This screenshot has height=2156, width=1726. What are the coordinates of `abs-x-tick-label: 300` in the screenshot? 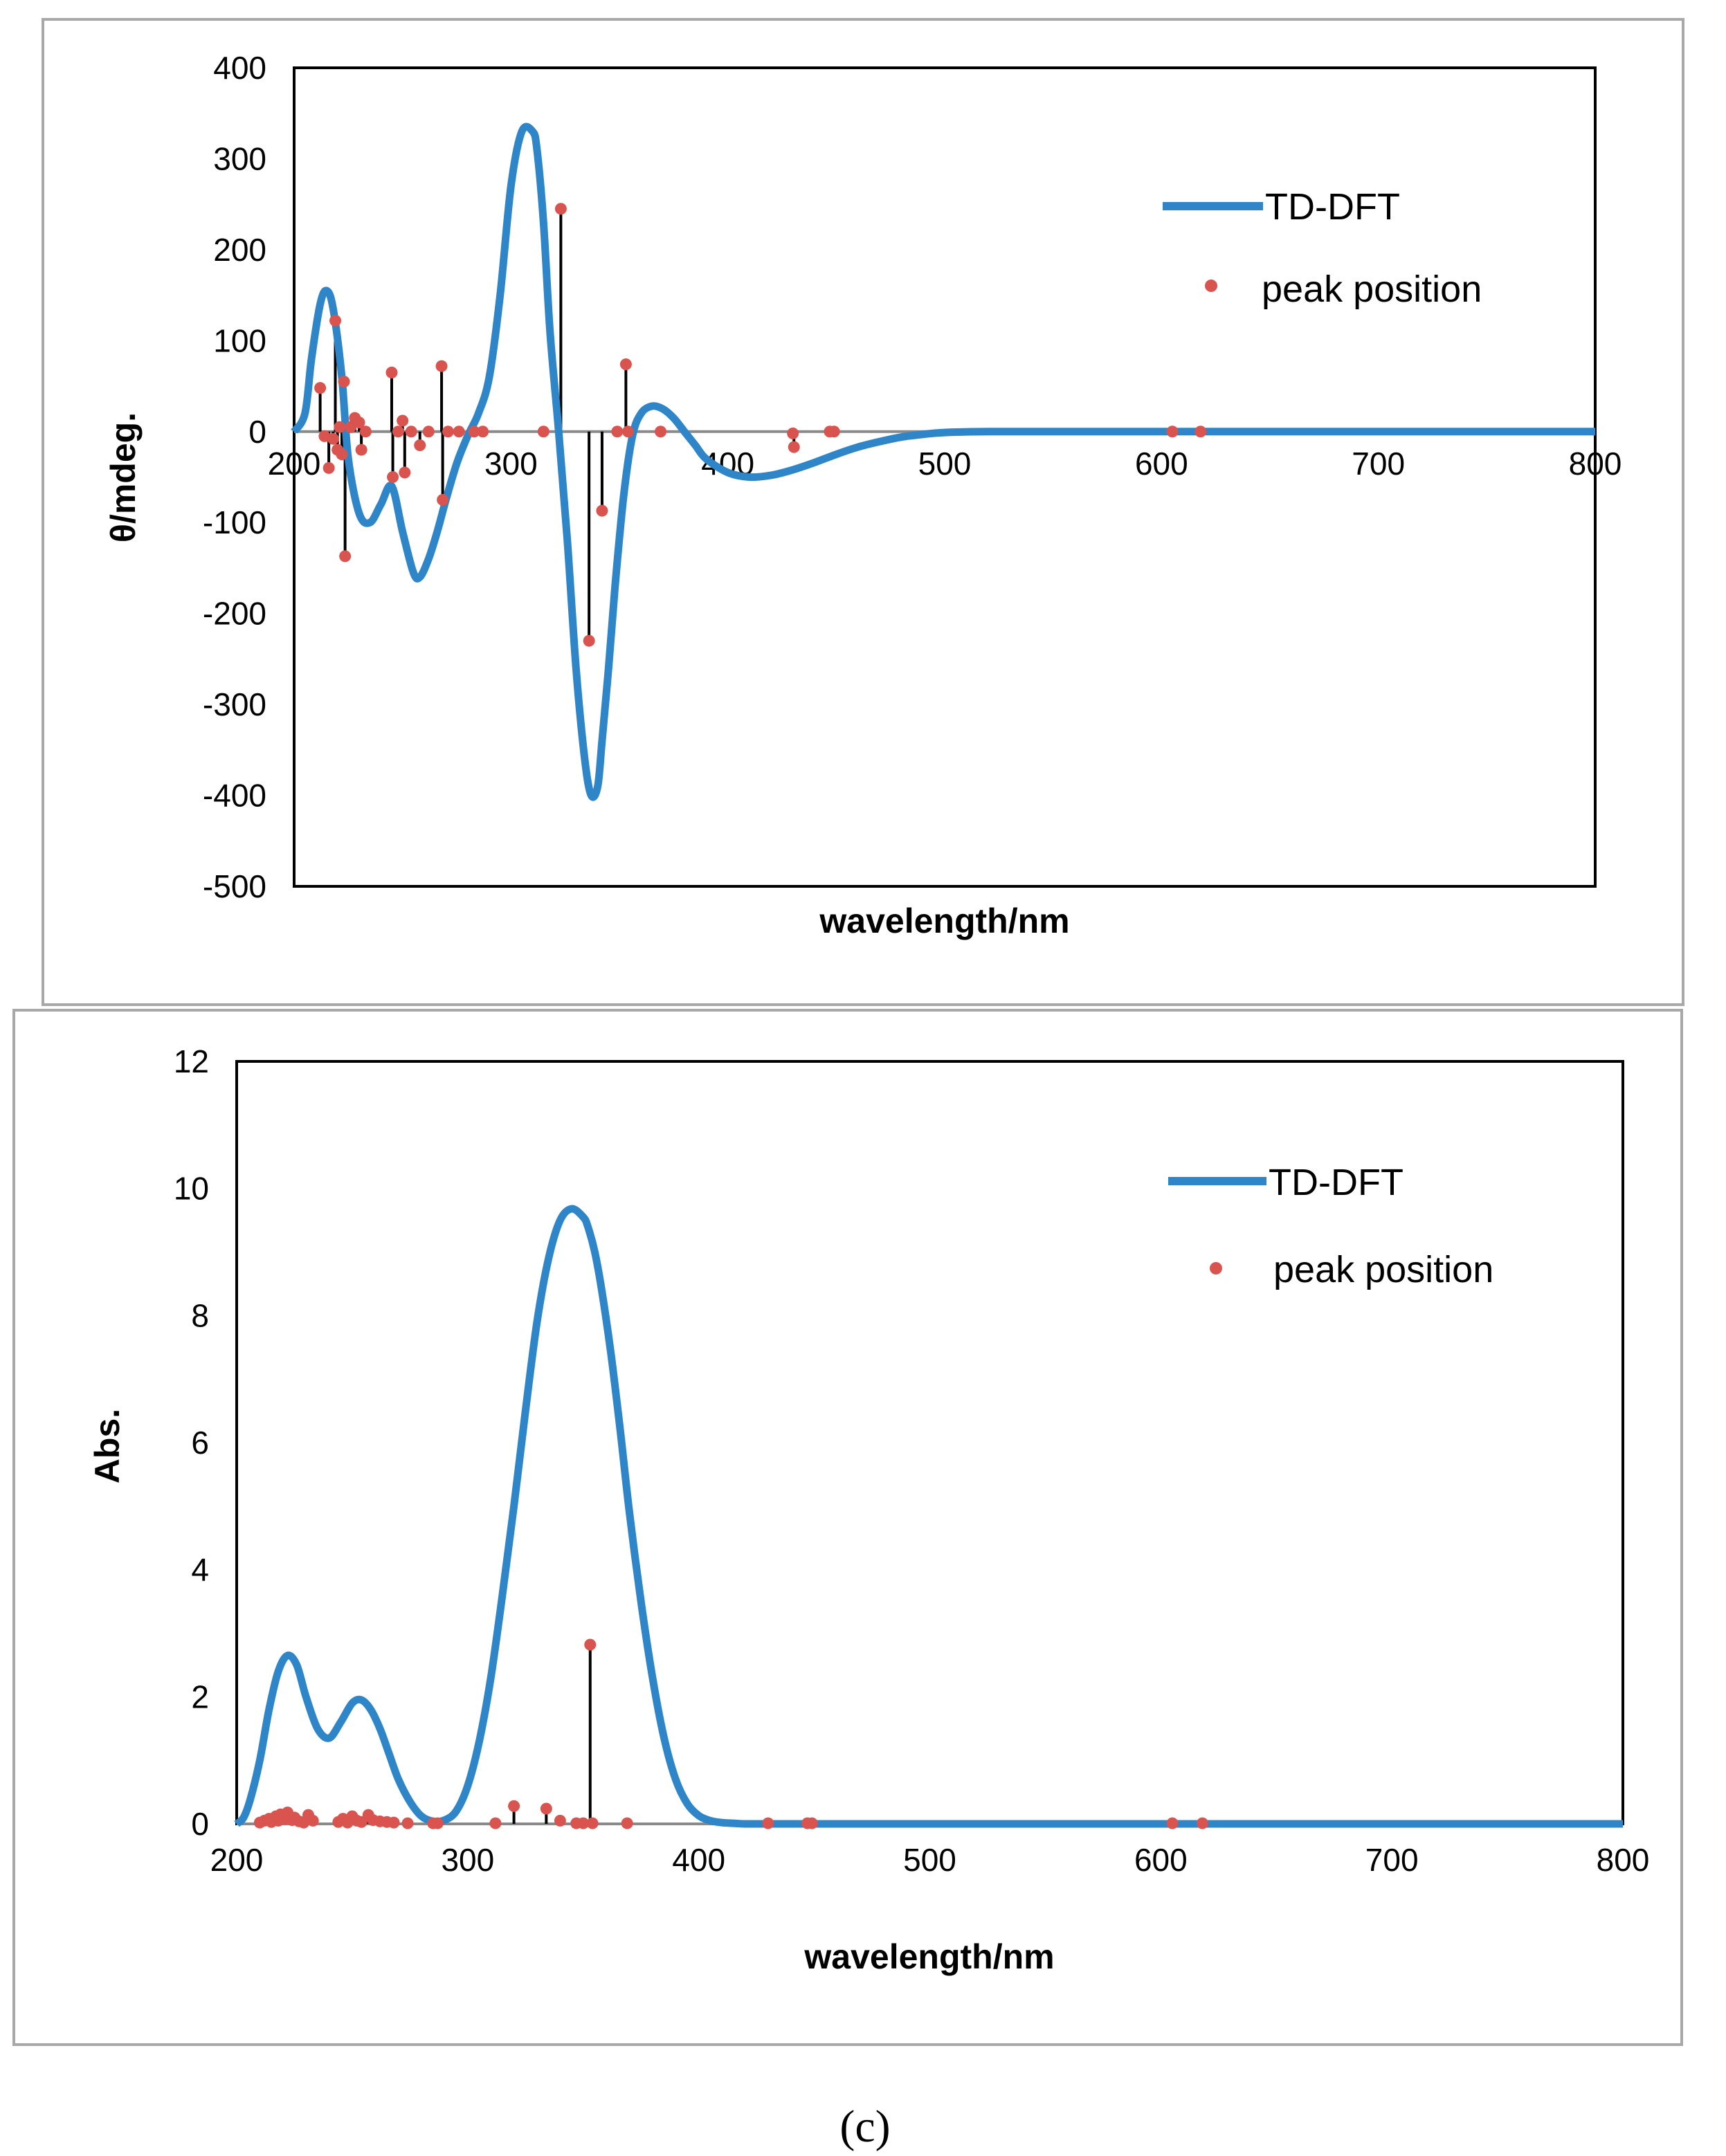 It's located at (467, 1860).